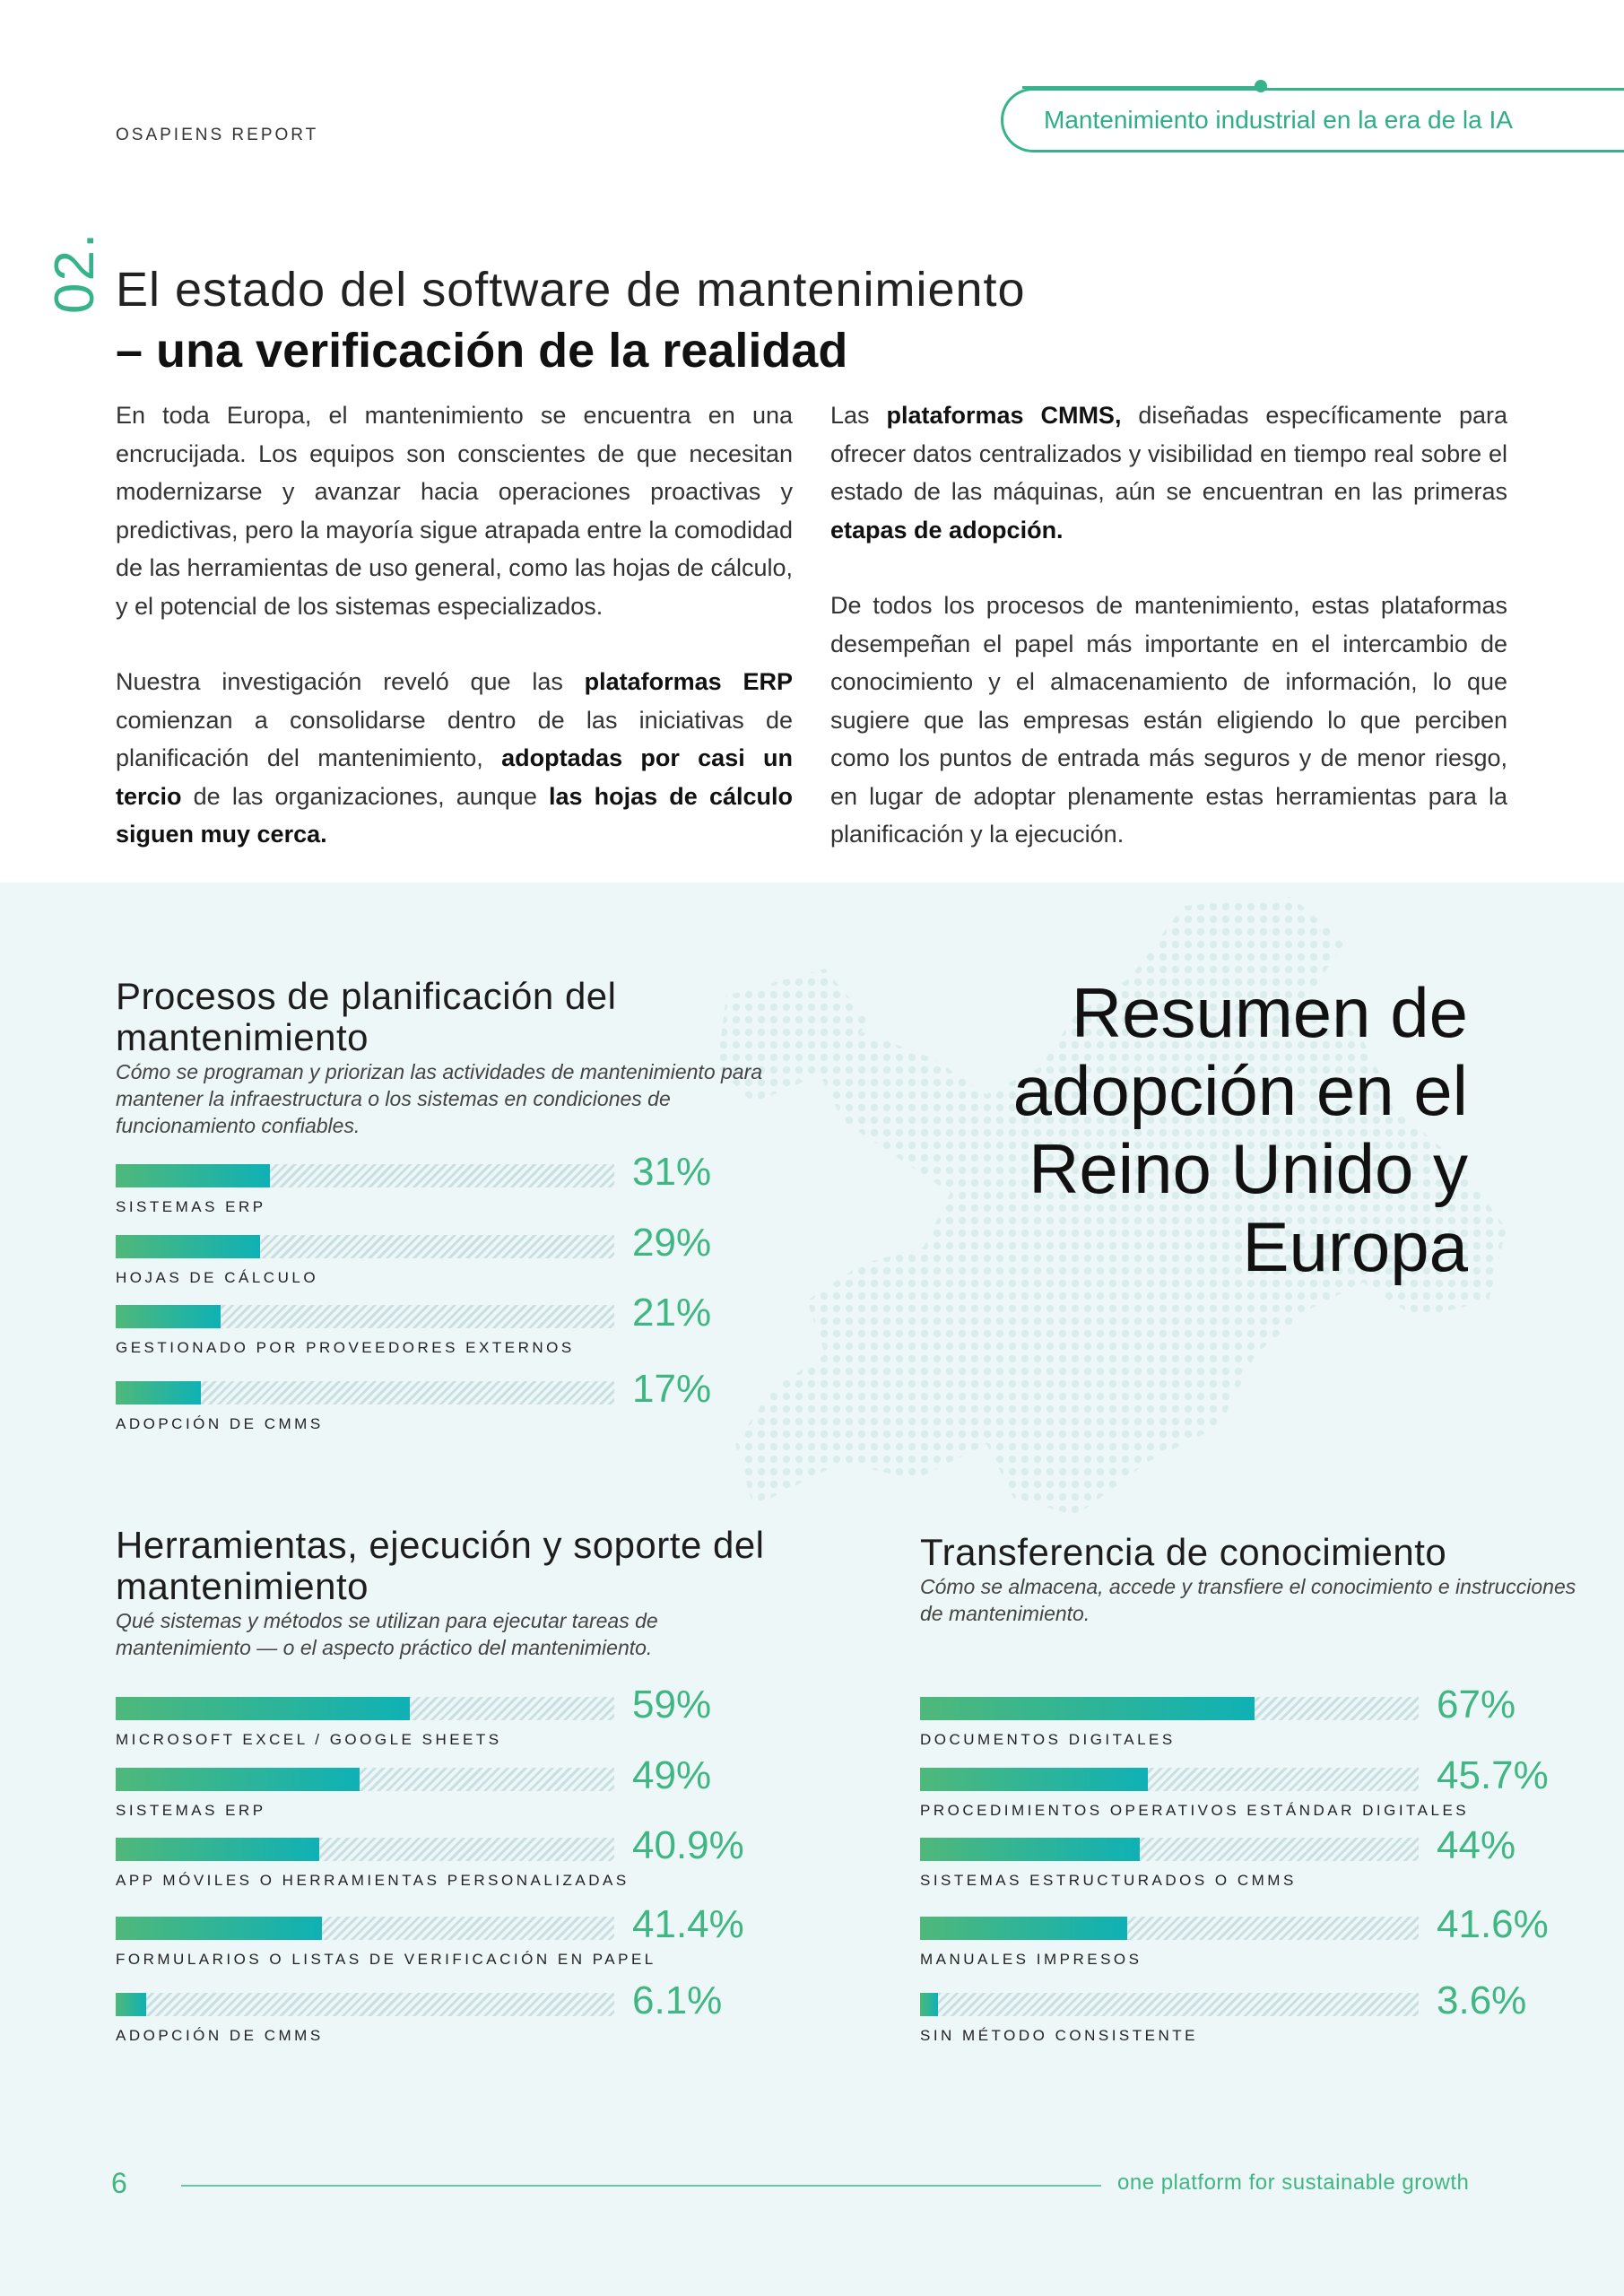 Image resolution: width=1624 pixels, height=2296 pixels. Describe the element at coordinates (672, 1389) in the screenshot. I see `bar-value-label: 17%` at that location.